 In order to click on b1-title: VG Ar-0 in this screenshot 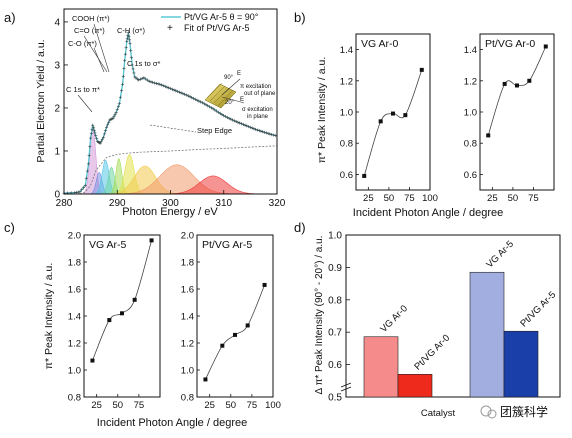, I will do `click(380, 44)`.